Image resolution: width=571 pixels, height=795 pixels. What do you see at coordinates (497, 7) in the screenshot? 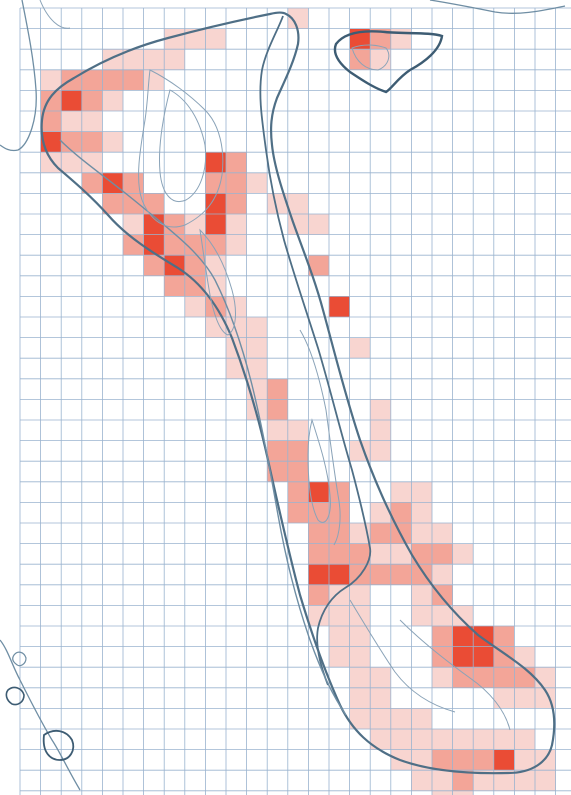
I see `mainland-coast-ne` at bounding box center [497, 7].